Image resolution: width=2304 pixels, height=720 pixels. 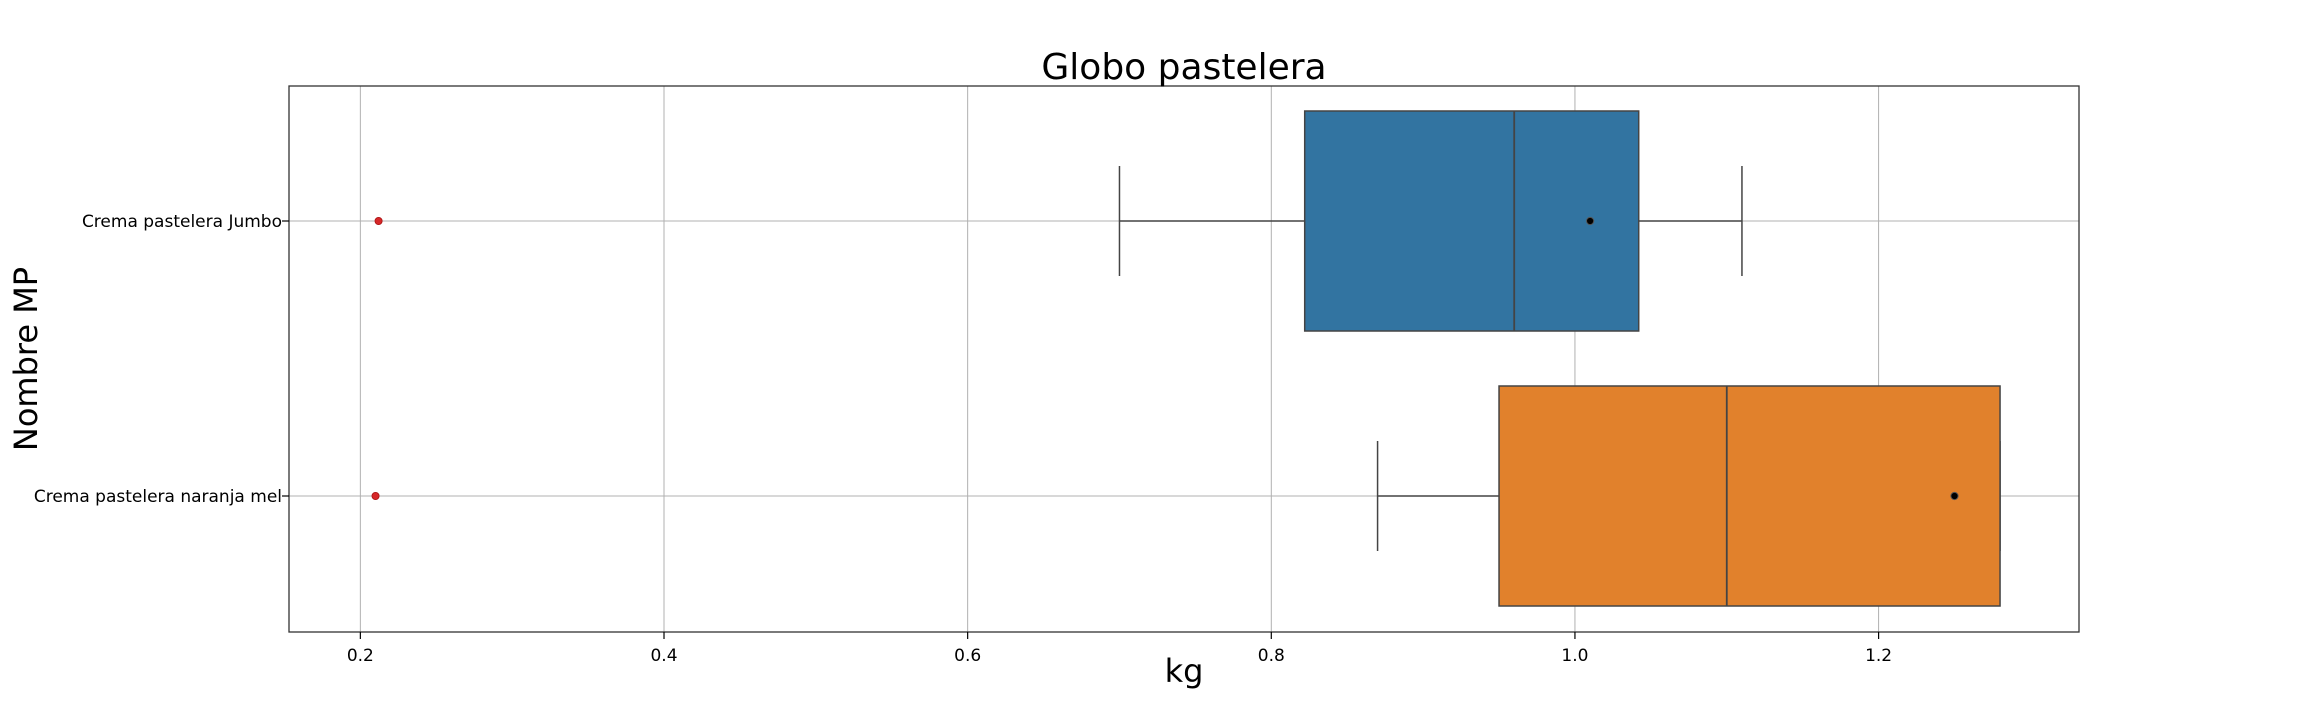 I want to click on x-tick-label: 0.2, so click(x=360, y=656).